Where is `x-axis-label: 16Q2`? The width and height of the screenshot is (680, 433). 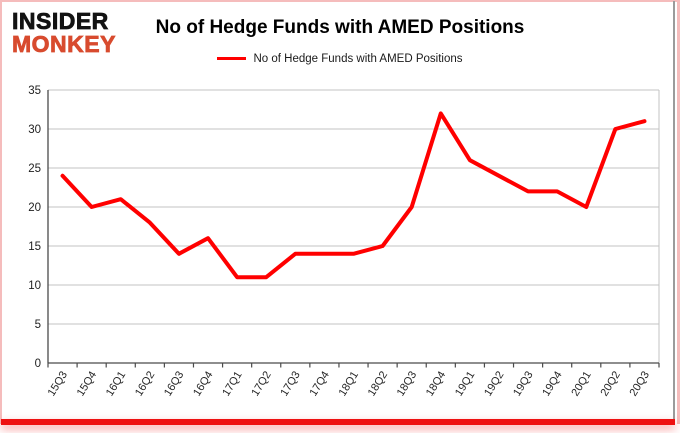 x-axis-label: 16Q2 is located at coordinates (145, 383).